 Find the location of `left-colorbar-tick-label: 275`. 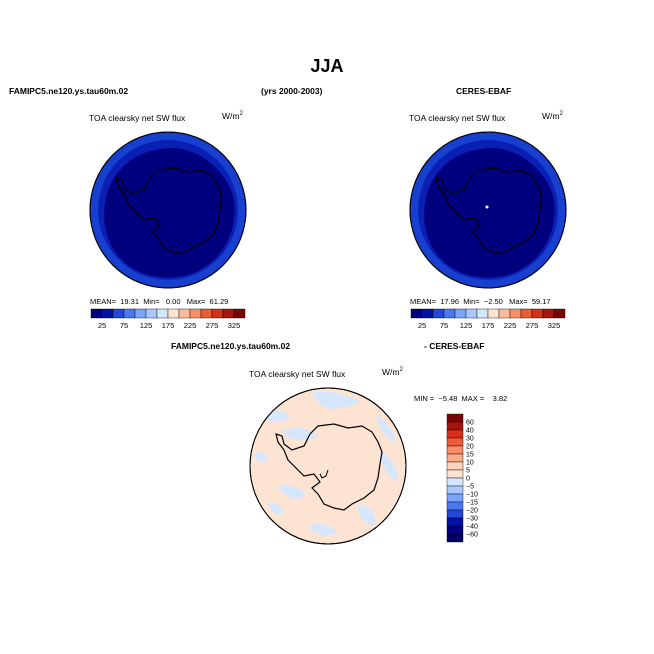

left-colorbar-tick-label: 275 is located at coordinates (212, 325).